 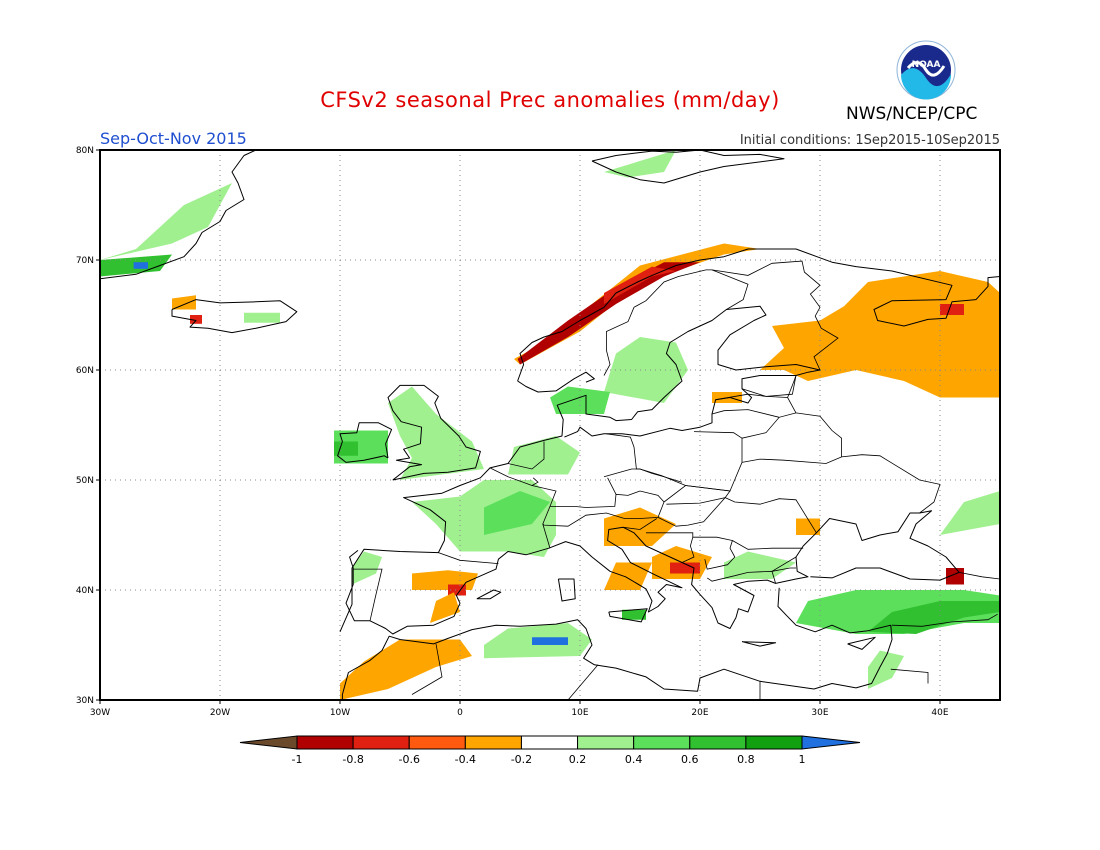 What do you see at coordinates (819, 713) in the screenshot?
I see `lon-label: 30E` at bounding box center [819, 713].